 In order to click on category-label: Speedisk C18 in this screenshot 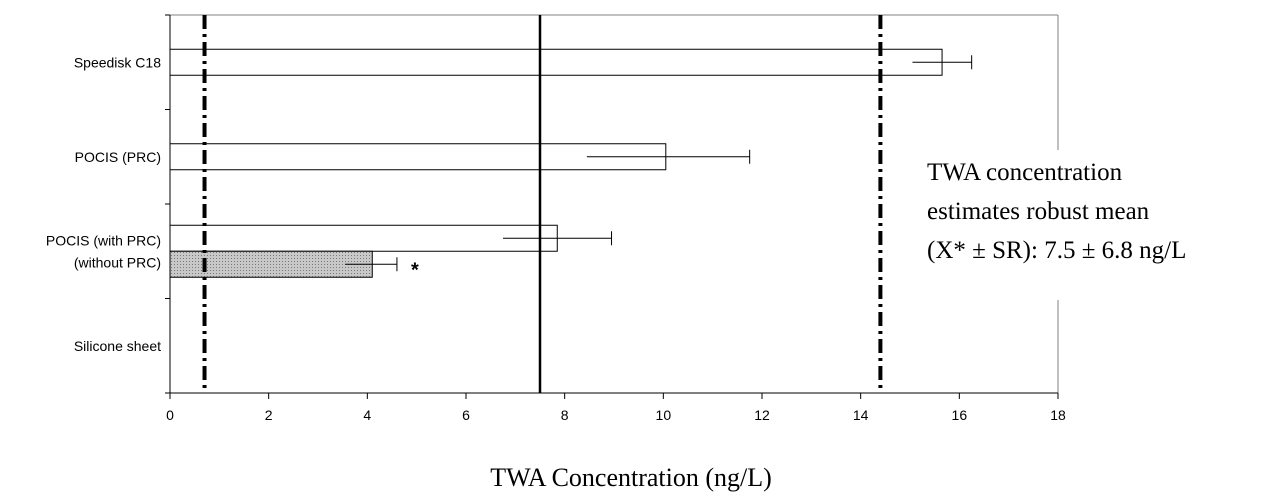, I will do `click(117, 62)`.